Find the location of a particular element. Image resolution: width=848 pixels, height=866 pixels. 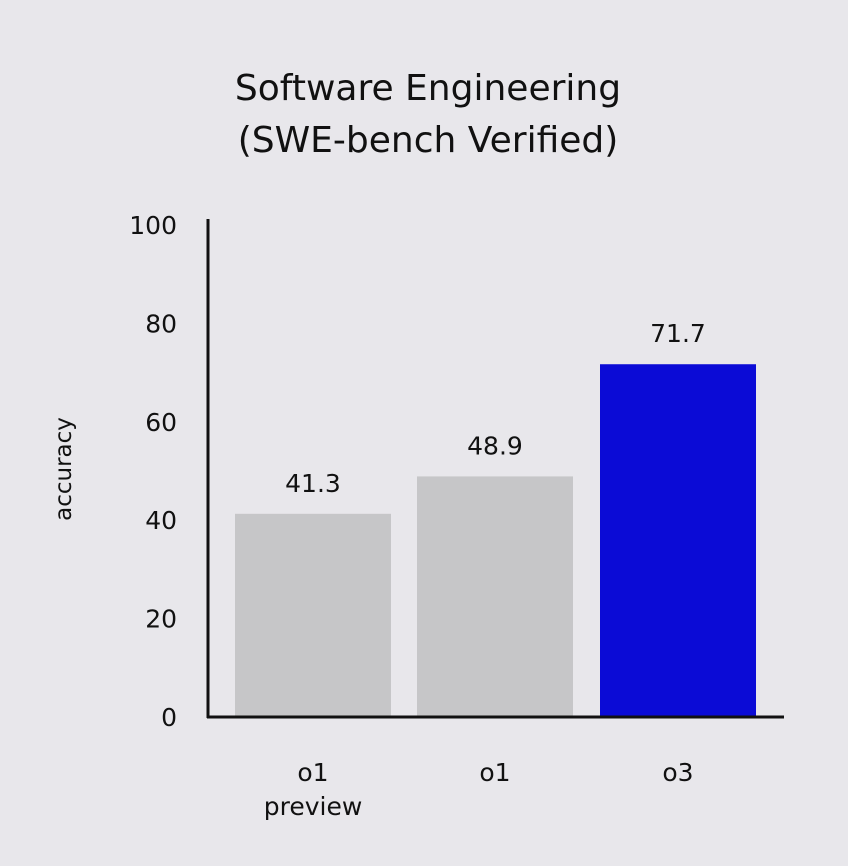

category-label-1-line-0: o1 is located at coordinates (494, 772).